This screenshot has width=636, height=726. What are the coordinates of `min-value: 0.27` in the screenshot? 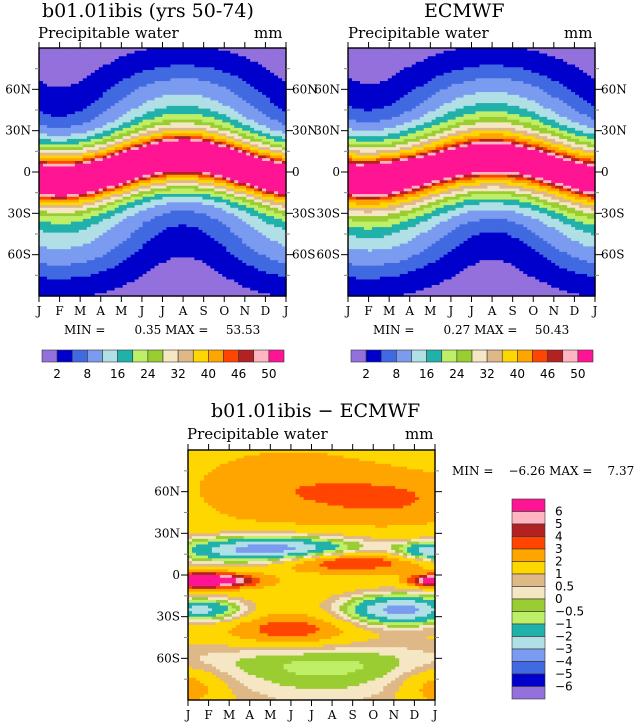 It's located at (457, 330).